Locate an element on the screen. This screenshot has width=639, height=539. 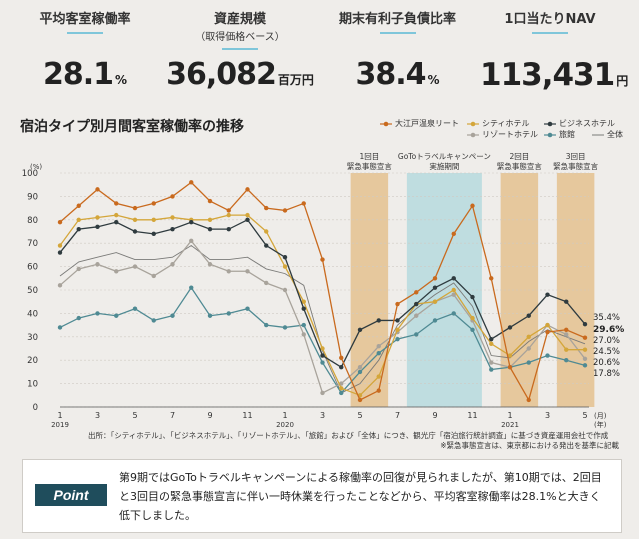
x-tick-label: 7 is located at coordinates (397, 415).